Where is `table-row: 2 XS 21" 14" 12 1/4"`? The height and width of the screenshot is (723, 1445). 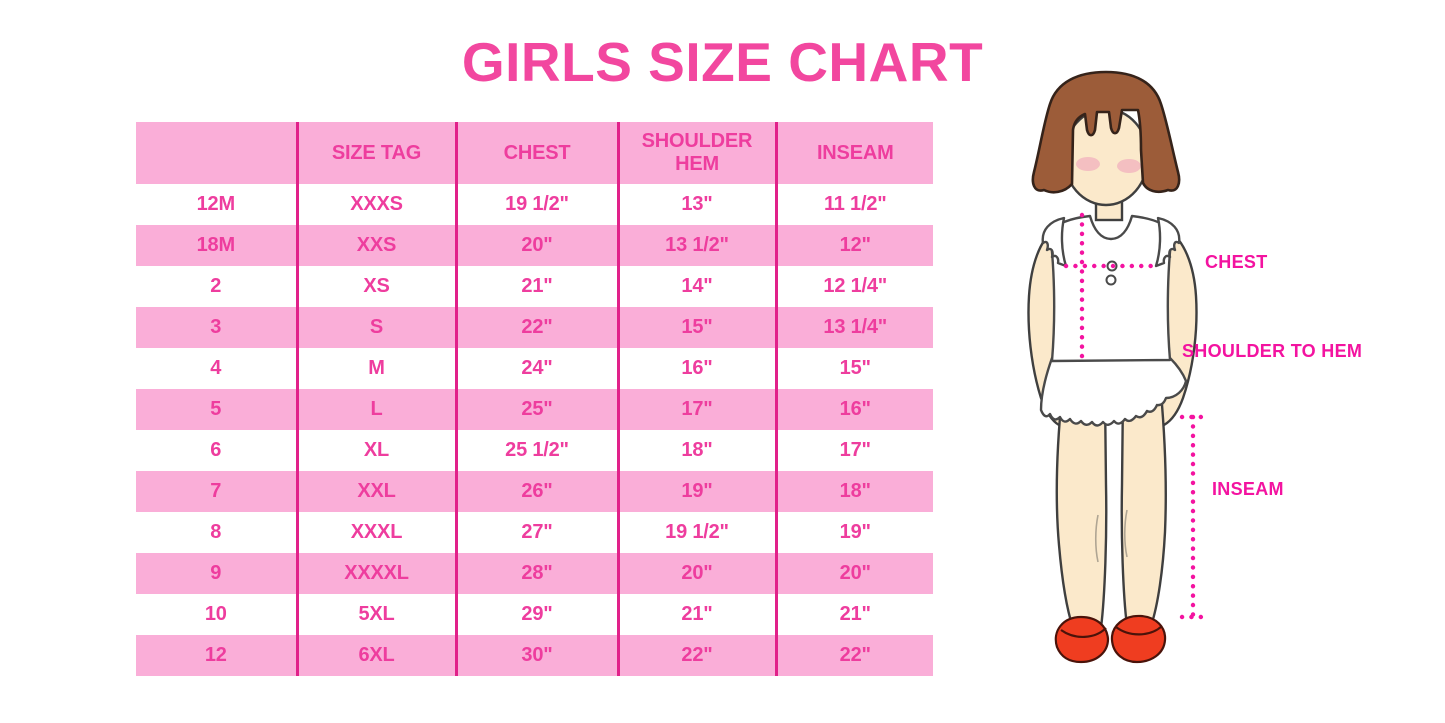
table-row: 2 XS 21" 14" 12 1/4" is located at coordinates (534, 286).